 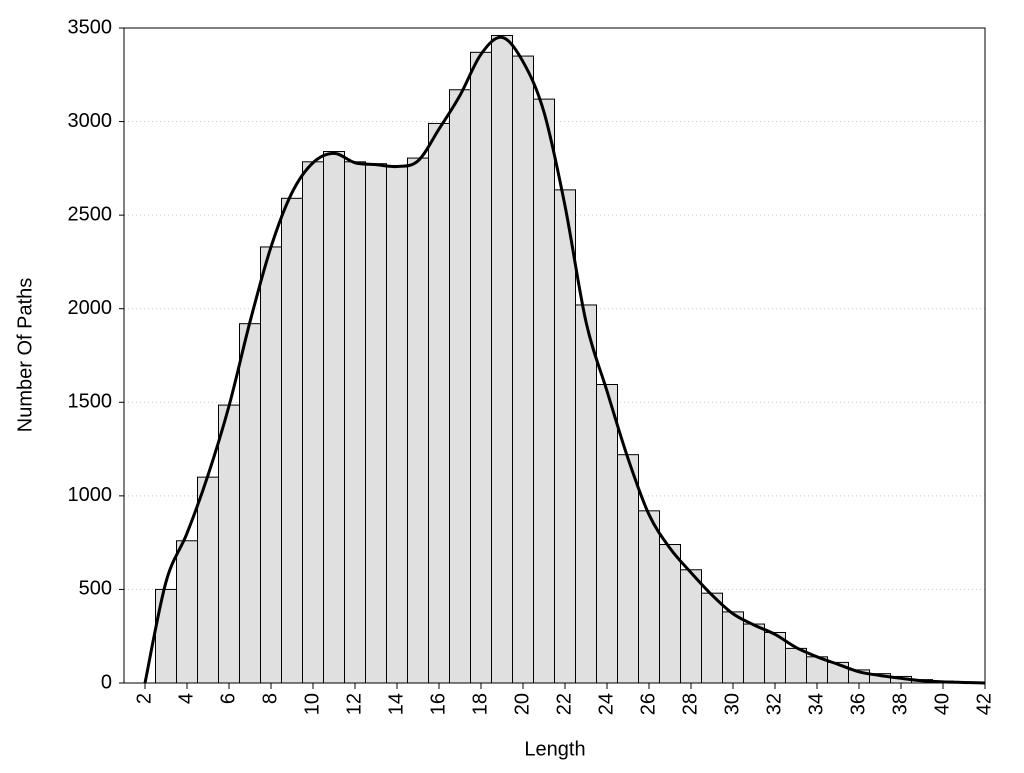 I want to click on x-tick-label: 14, so click(x=396, y=704).